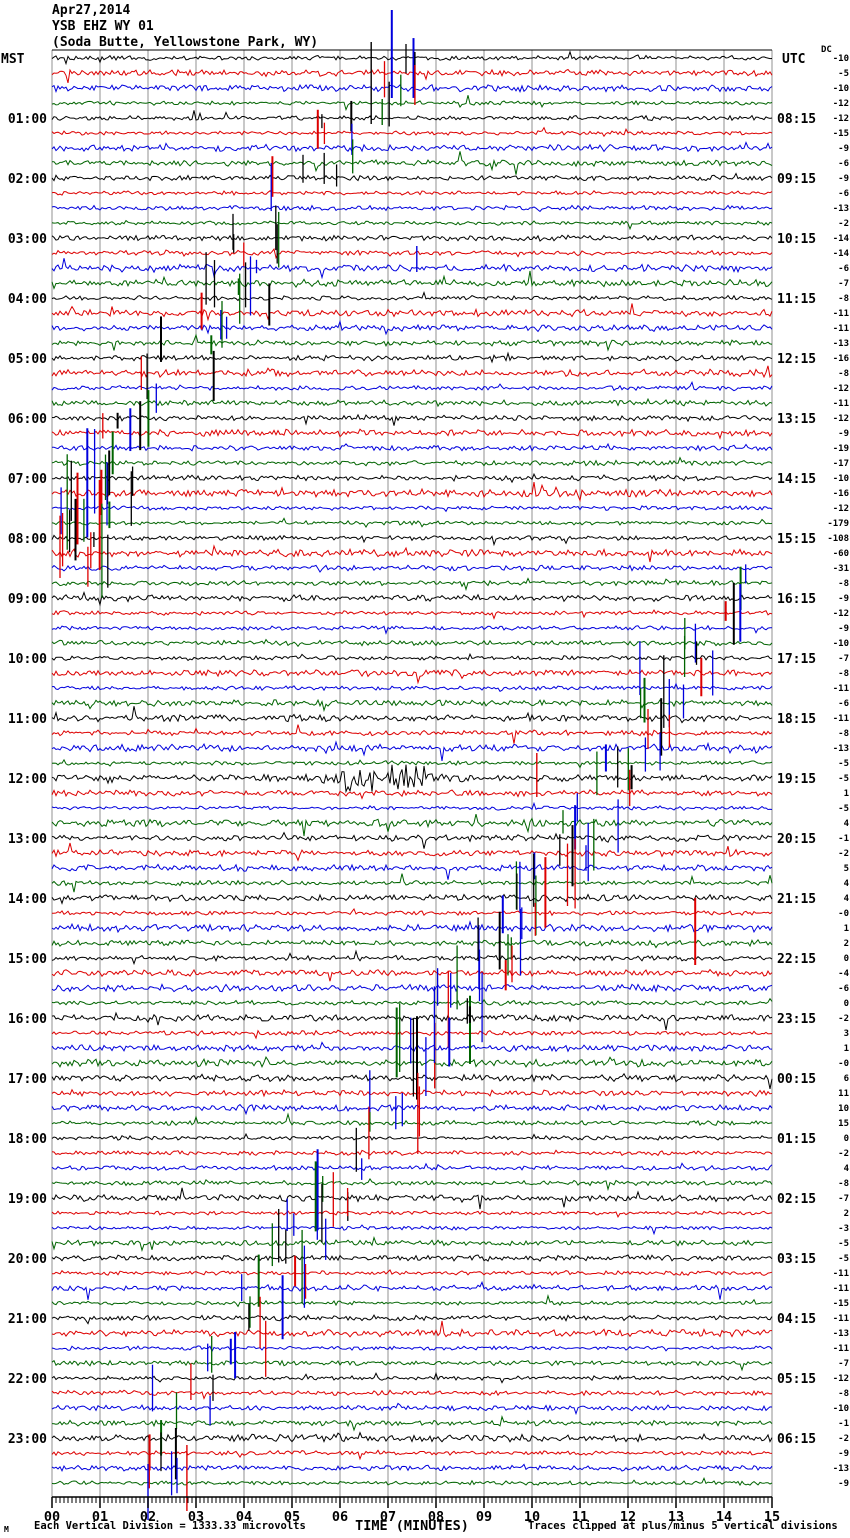 The width and height of the screenshot is (850, 1538). What do you see at coordinates (841, 254) in the screenshot?
I see `dc-value: -14` at bounding box center [841, 254].